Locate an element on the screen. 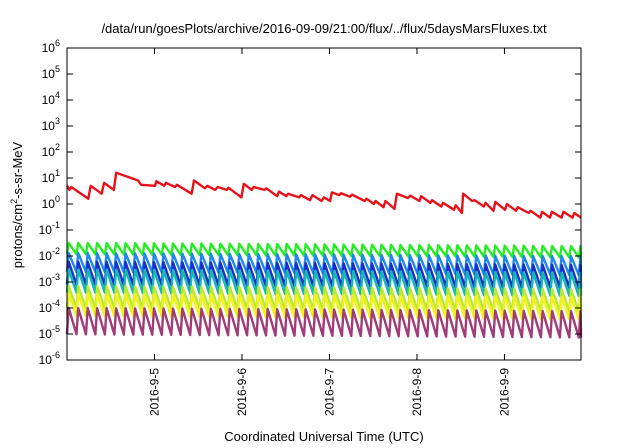 This screenshot has height=448, width=640. y-tick-label-exp: 2 is located at coordinates (57, 147).